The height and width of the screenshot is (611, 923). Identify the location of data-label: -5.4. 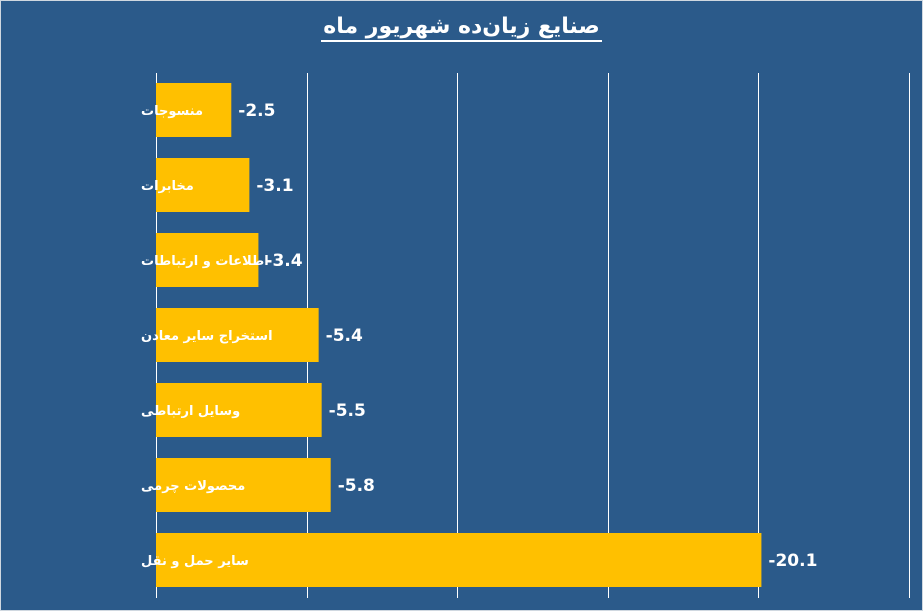
(344, 336).